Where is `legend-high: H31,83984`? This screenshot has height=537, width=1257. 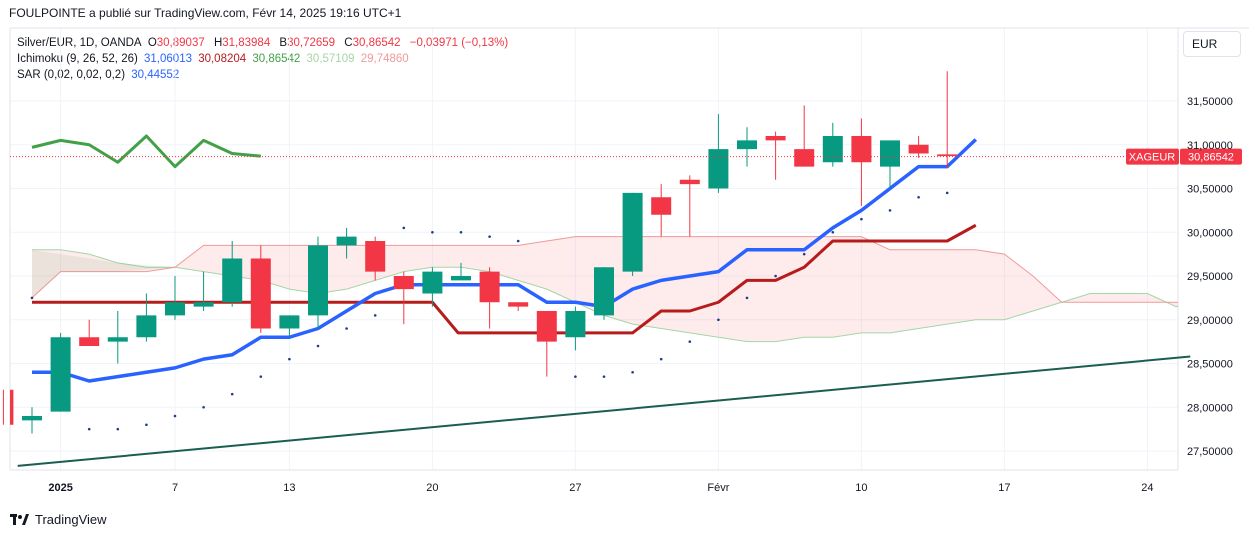 legend-high: H31,83984 is located at coordinates (242, 43).